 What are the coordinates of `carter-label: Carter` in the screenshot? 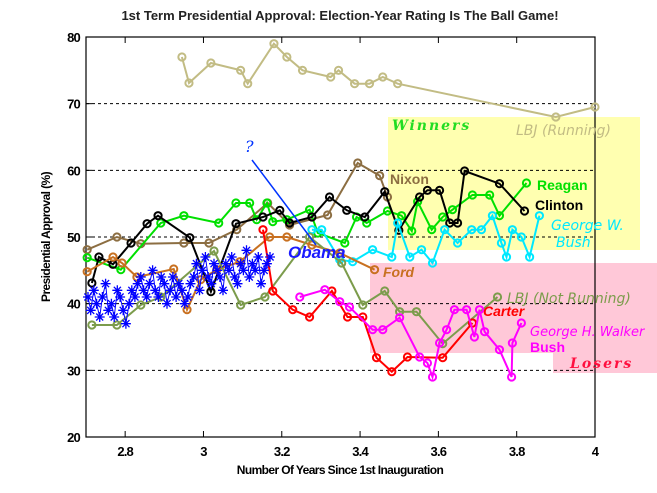 It's located at (504, 311).